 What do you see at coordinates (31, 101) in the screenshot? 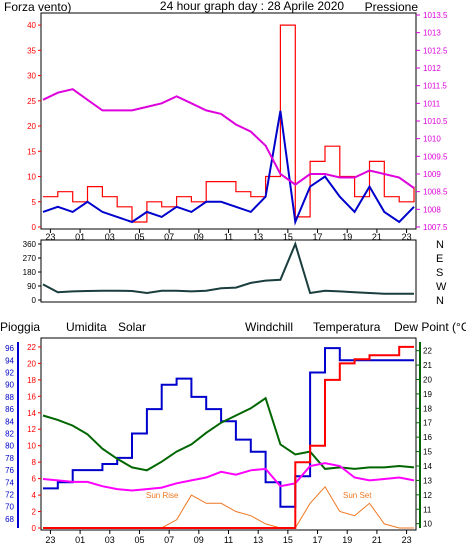
I see `wind-y-tick-label: 25` at bounding box center [31, 101].